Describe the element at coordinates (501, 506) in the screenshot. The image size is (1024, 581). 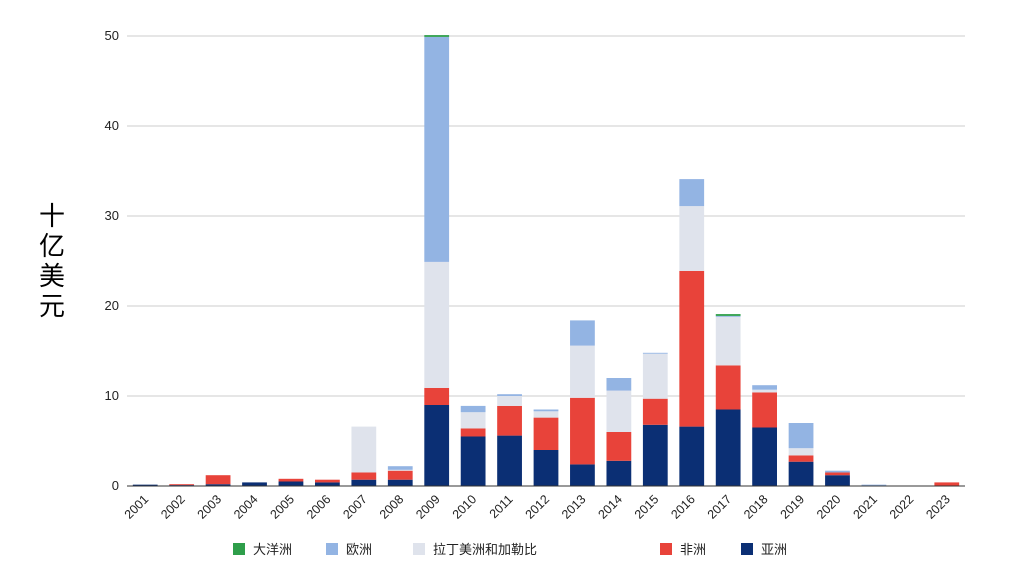
I see `x-tick-label: 2011` at that location.